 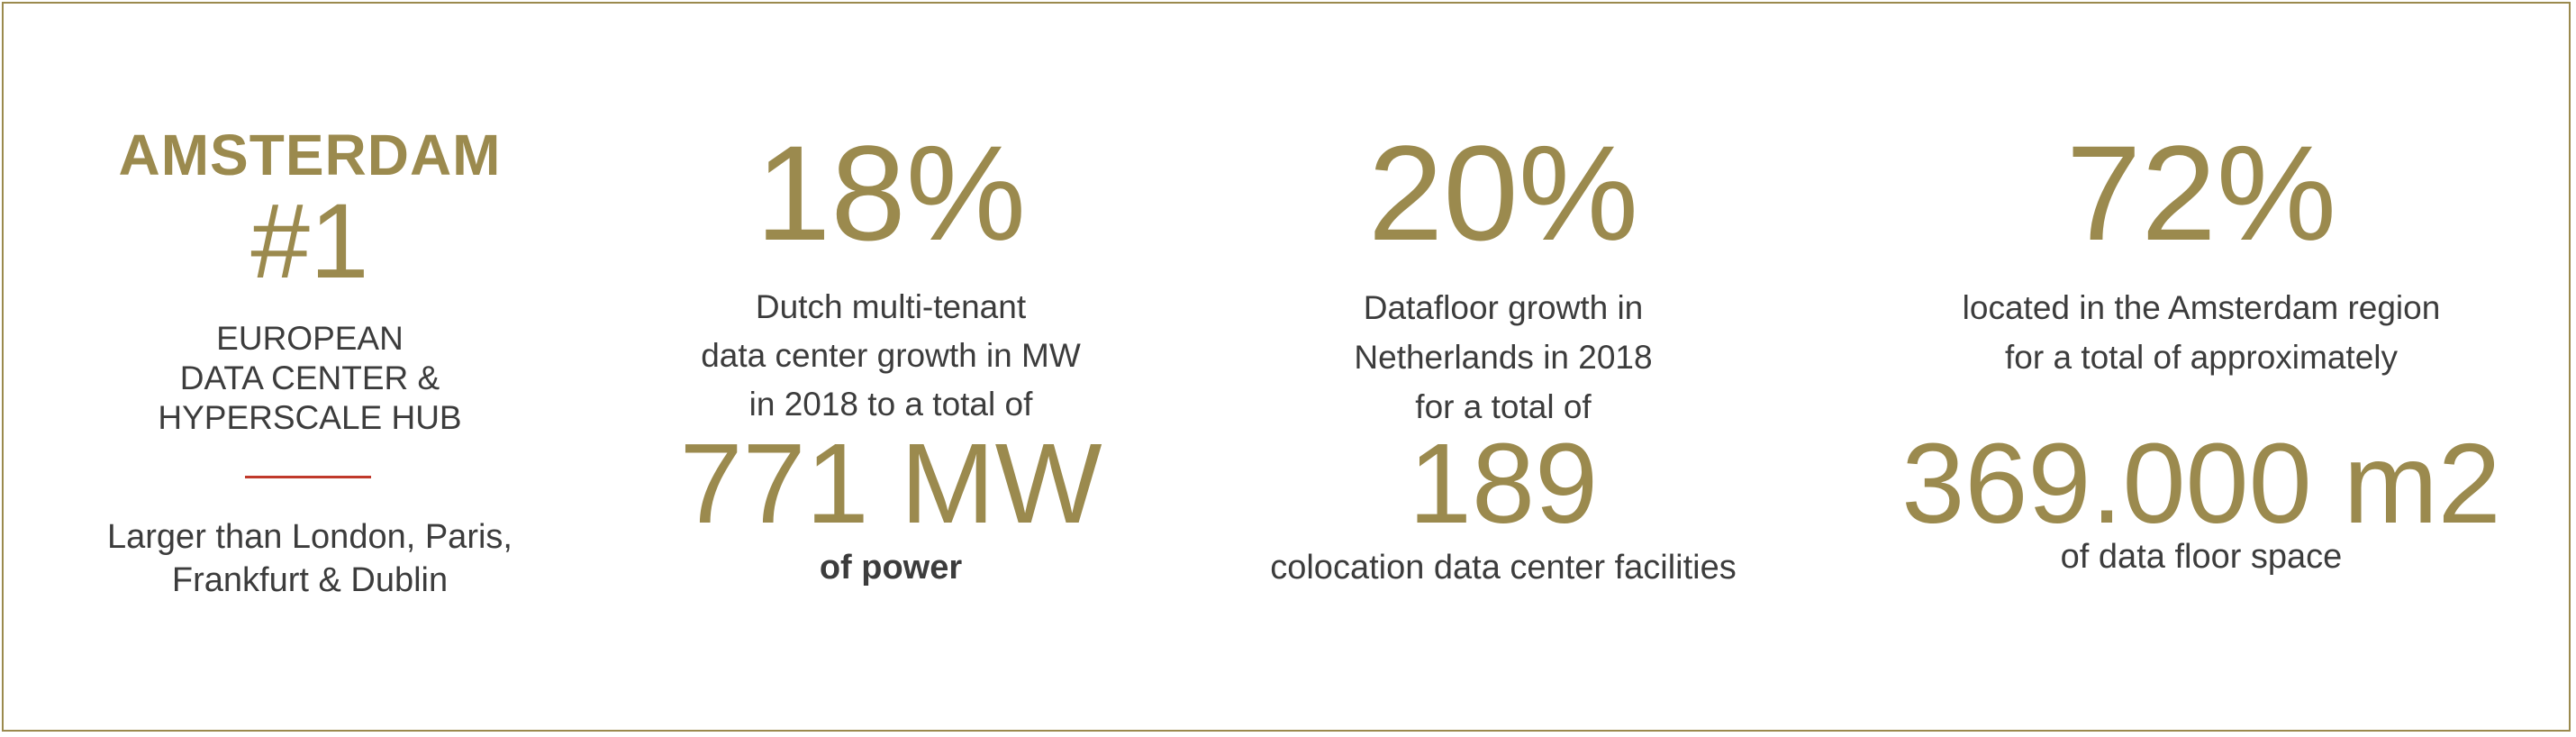 I want to click on comparison-line: Larger than London, Paris,, so click(x=309, y=537).